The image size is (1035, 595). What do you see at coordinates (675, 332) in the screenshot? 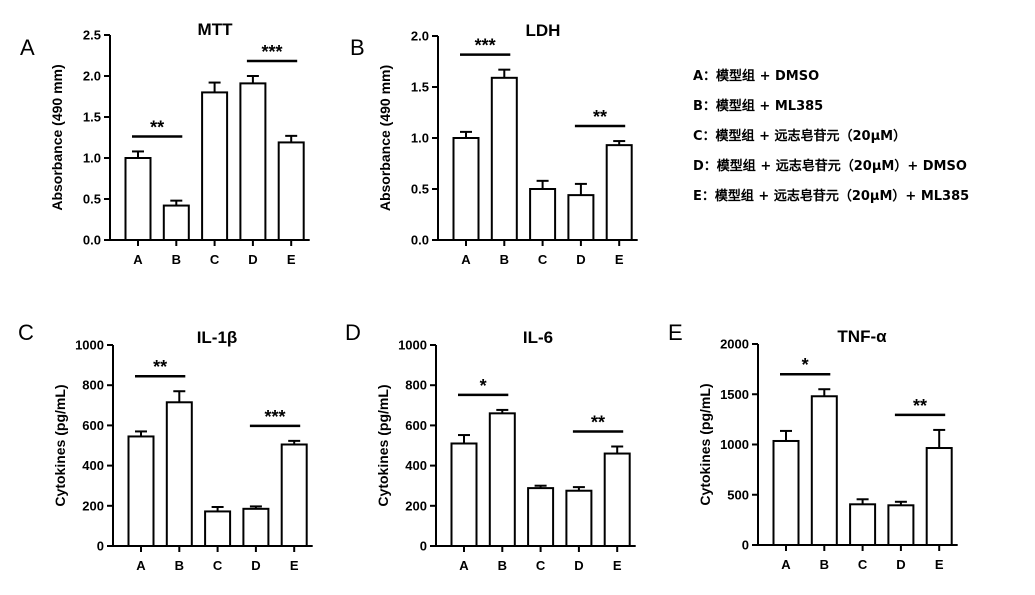
I see `panel-letter: E` at bounding box center [675, 332].